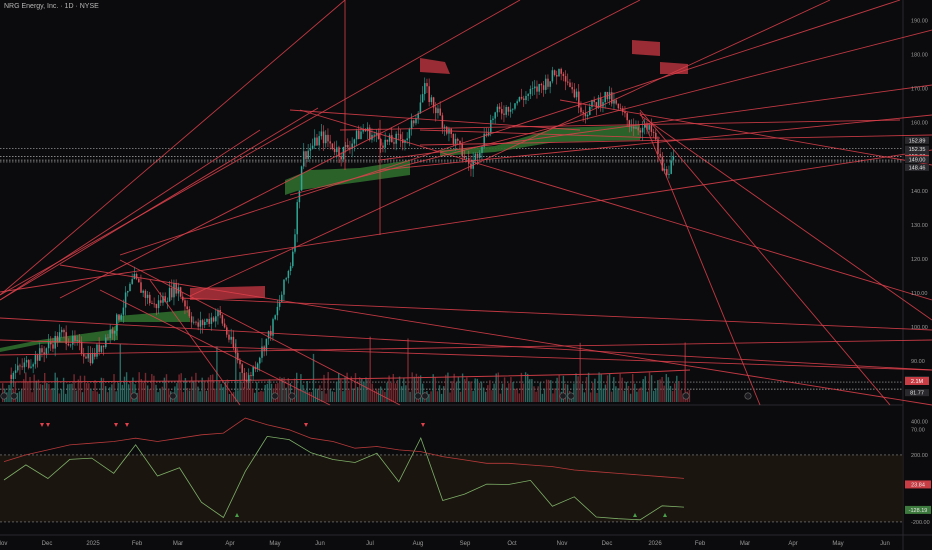  Describe the element at coordinates (920, 523) in the screenshot. I see `osc-tick: -200.00` at that location.